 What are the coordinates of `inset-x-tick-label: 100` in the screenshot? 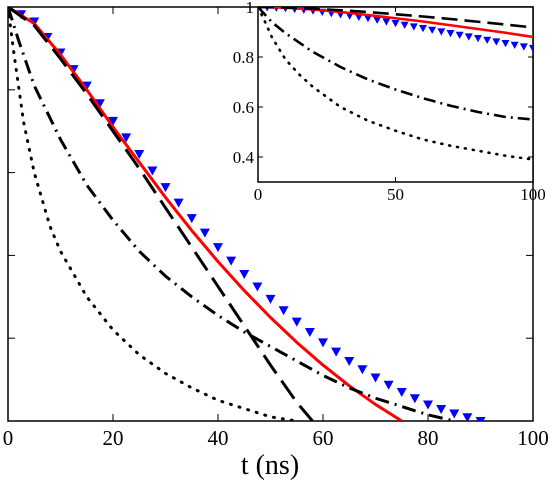 It's located at (533, 194).